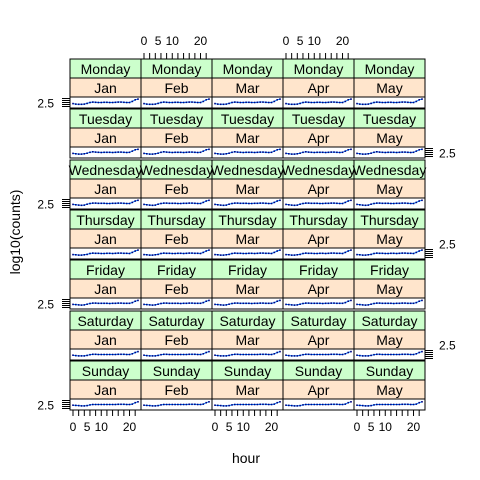 This screenshot has height=480, width=480. Describe the element at coordinates (389, 138) in the screenshot. I see `strip-month-label: May` at that location.